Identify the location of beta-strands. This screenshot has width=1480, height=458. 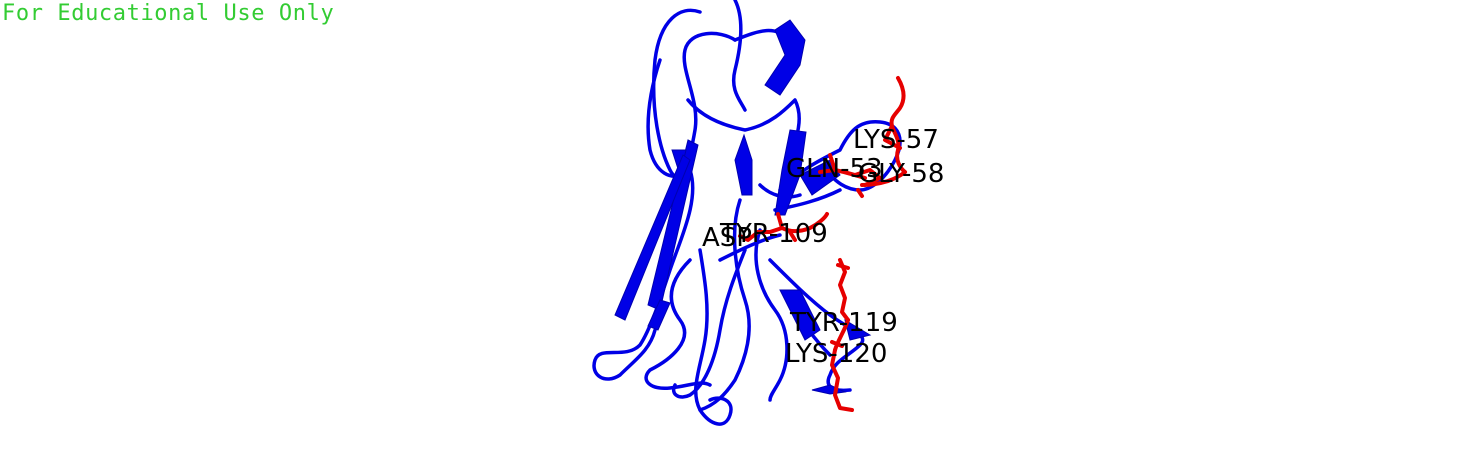
(743, 207).